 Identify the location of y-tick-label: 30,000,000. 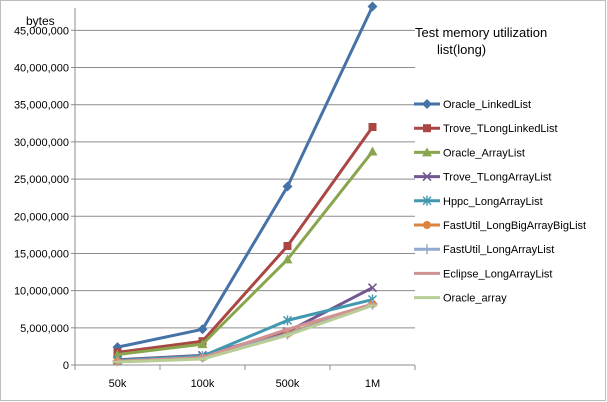
(41, 143).